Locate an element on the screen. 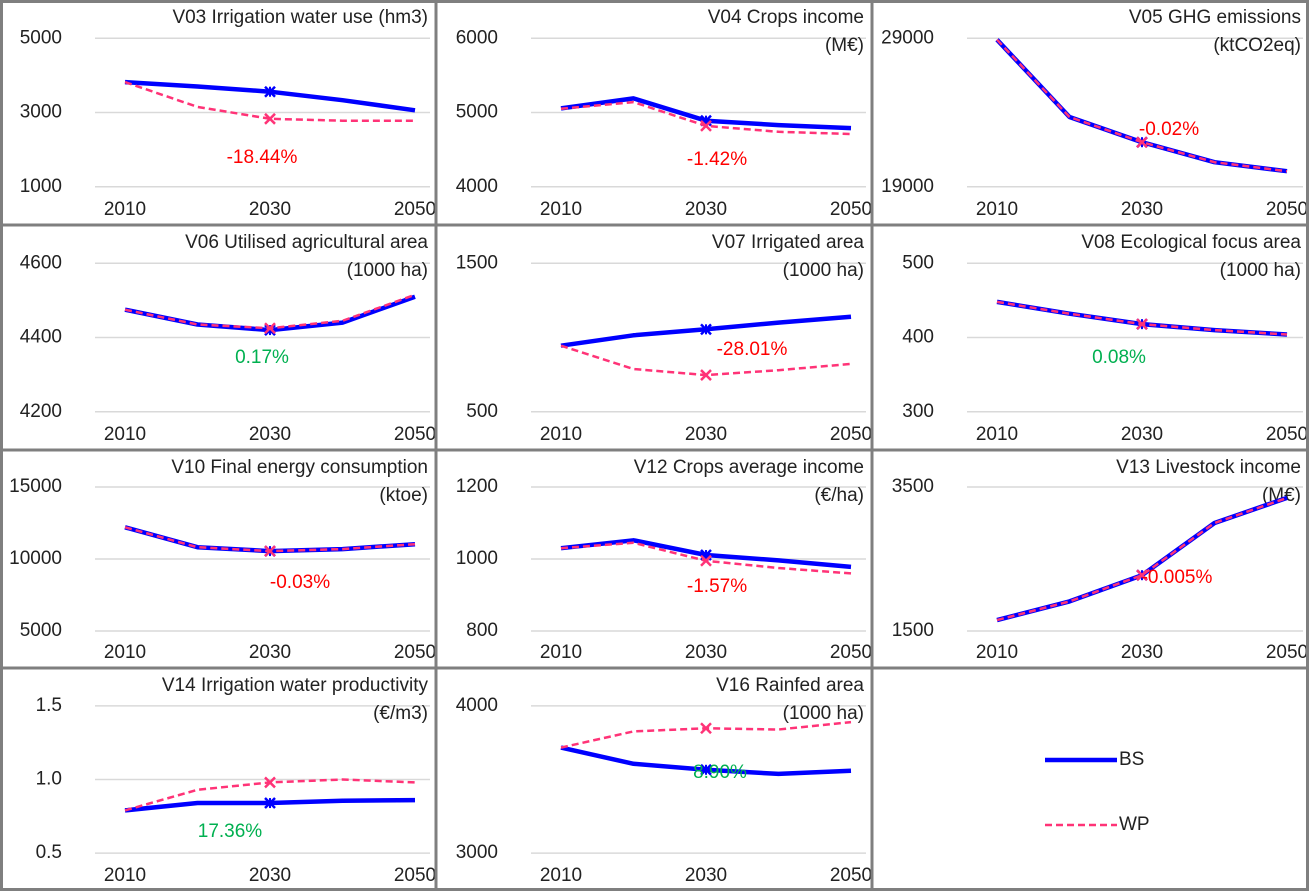 Image resolution: width=1309 pixels, height=896 pixels. annotation: -18.44% is located at coordinates (262, 157).